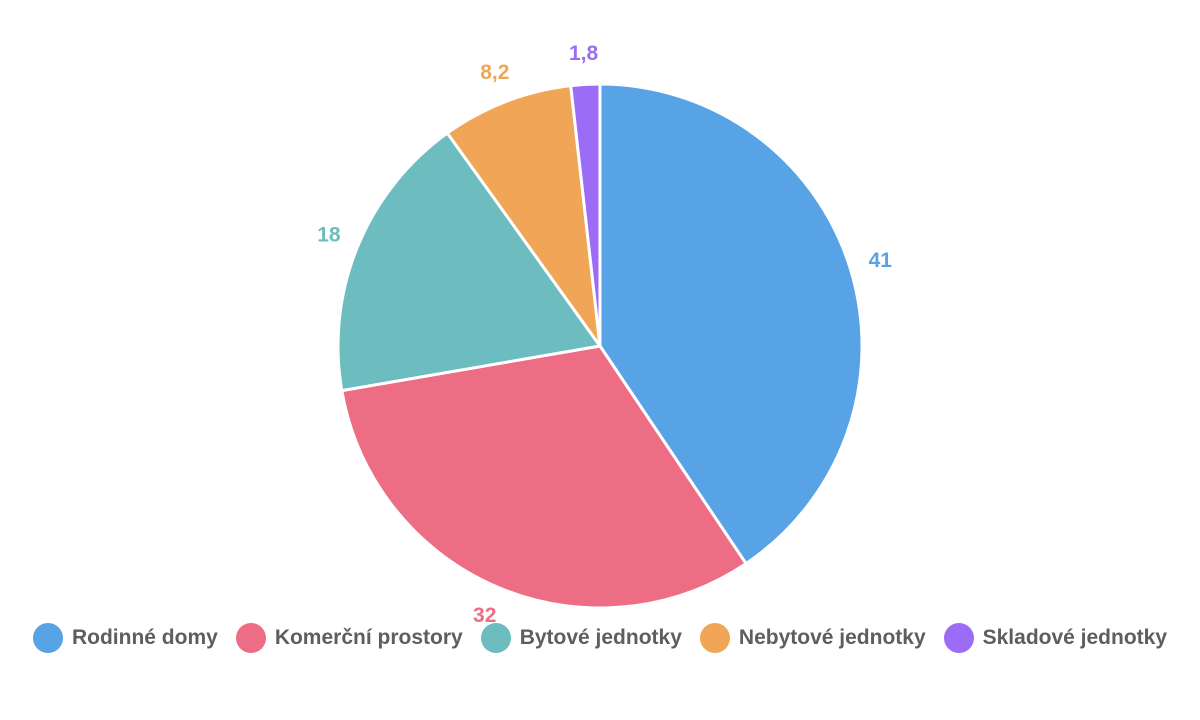 The height and width of the screenshot is (720, 1200). I want to click on data-label-skladove-jednotky: 1,8, so click(584, 53).